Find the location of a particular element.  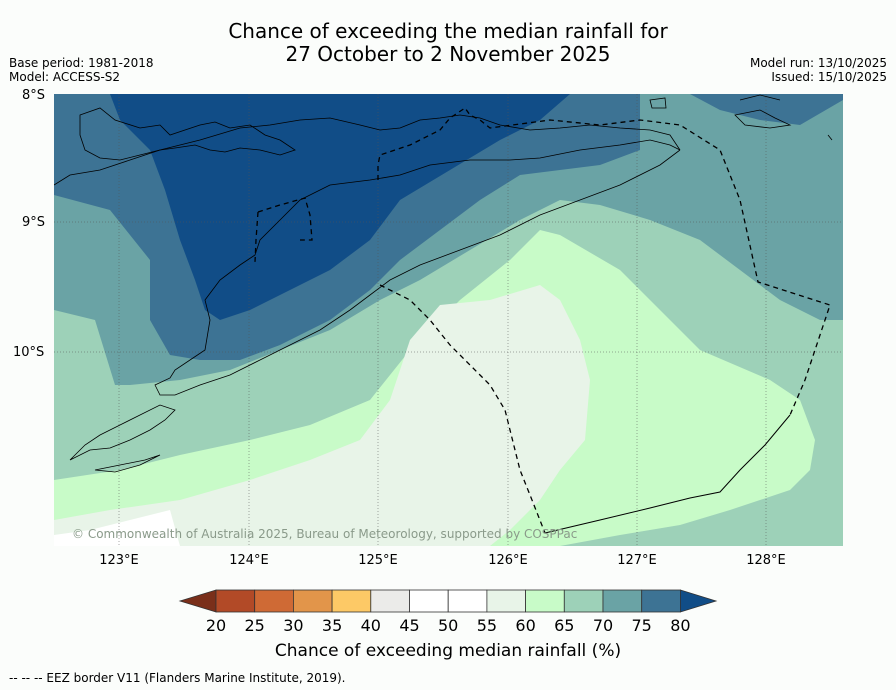

issued-date: Issued: 15/10/2025 is located at coordinates (829, 77).